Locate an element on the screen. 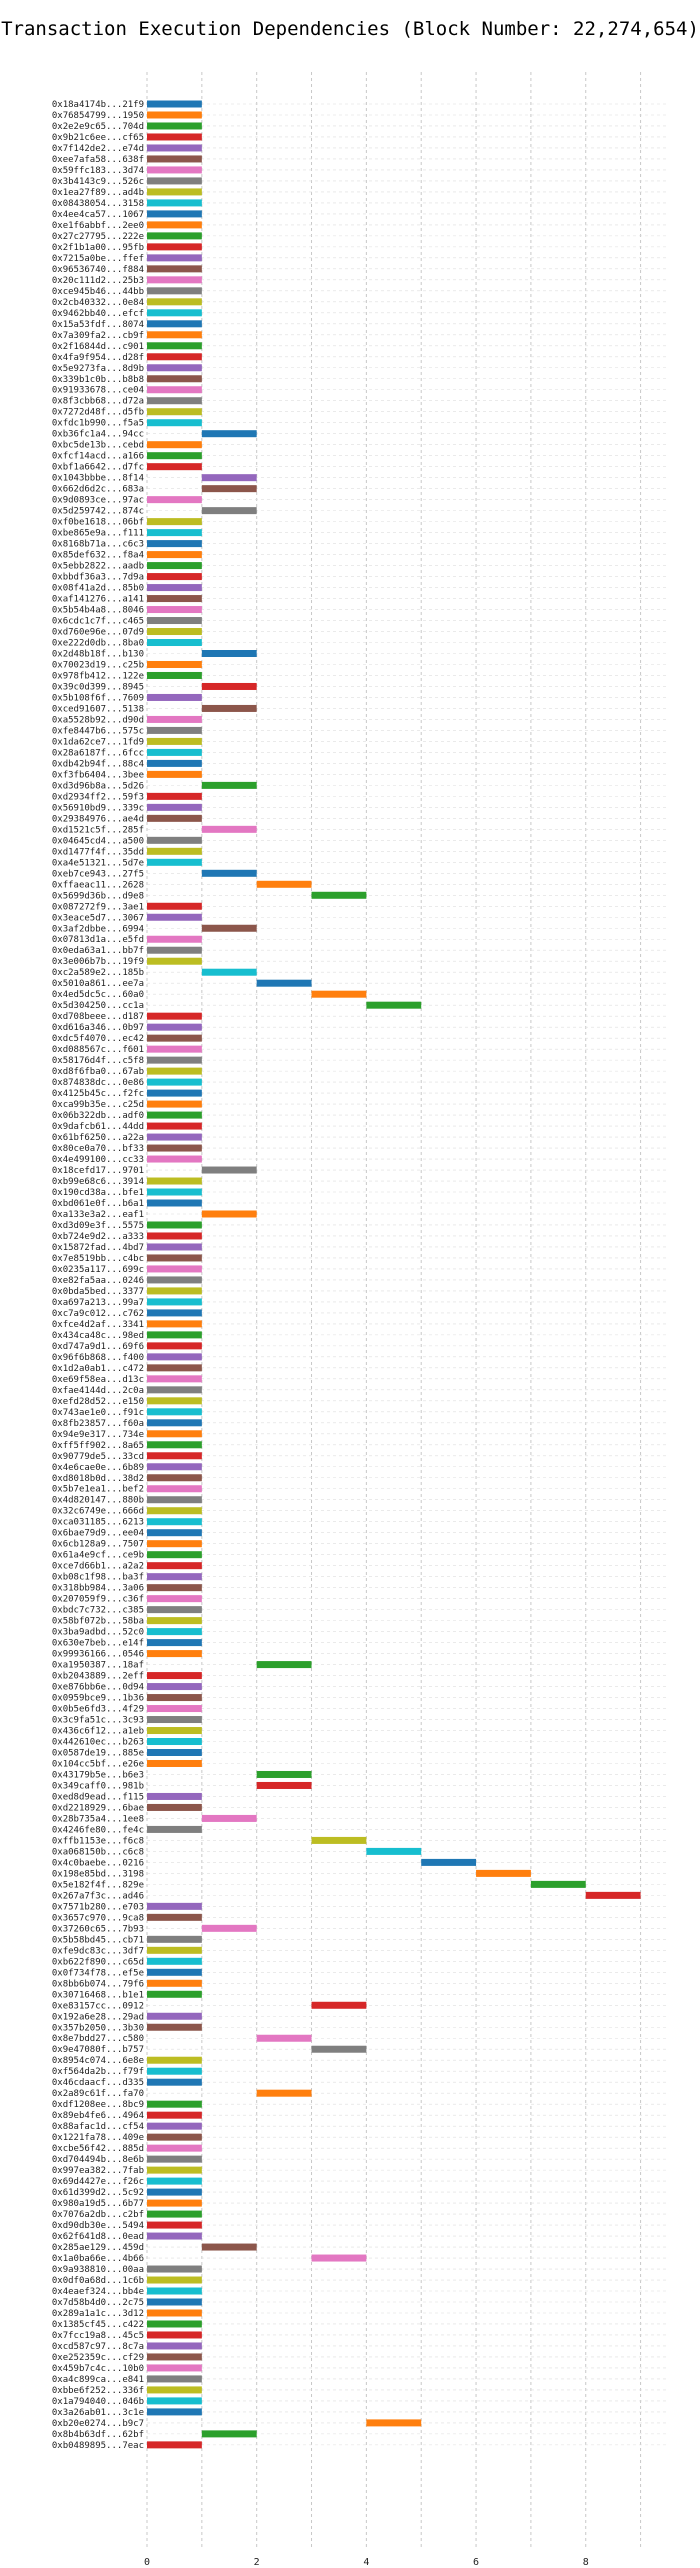 This screenshot has height=2568, width=700. transaction-label: 0xcbe56f42...885d is located at coordinates (98, 2149).